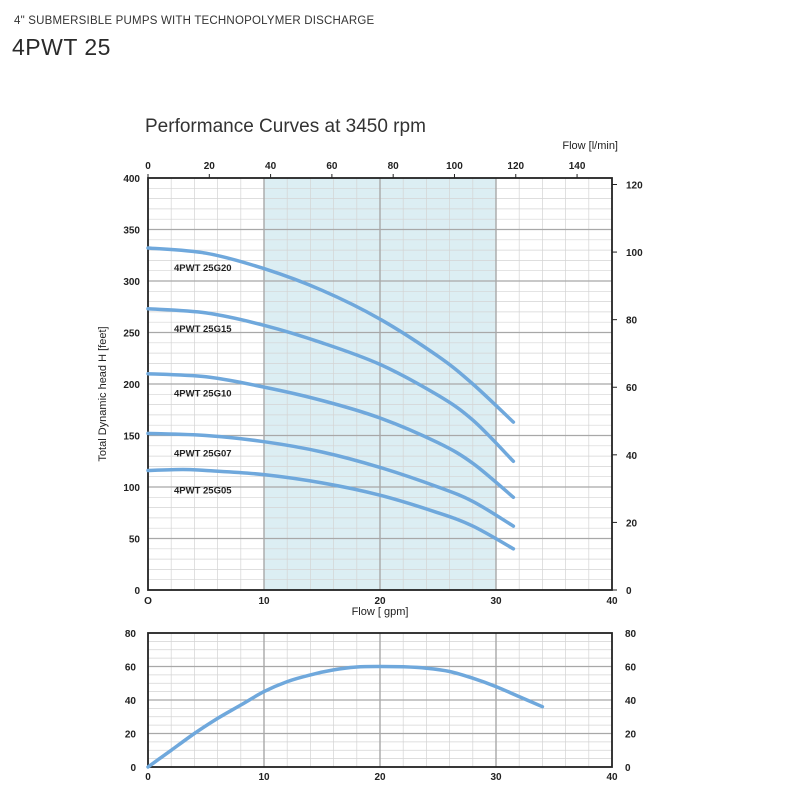 Image resolution: width=800 pixels, height=800 pixels. I want to click on y2-tick-label: 120, so click(634, 185).